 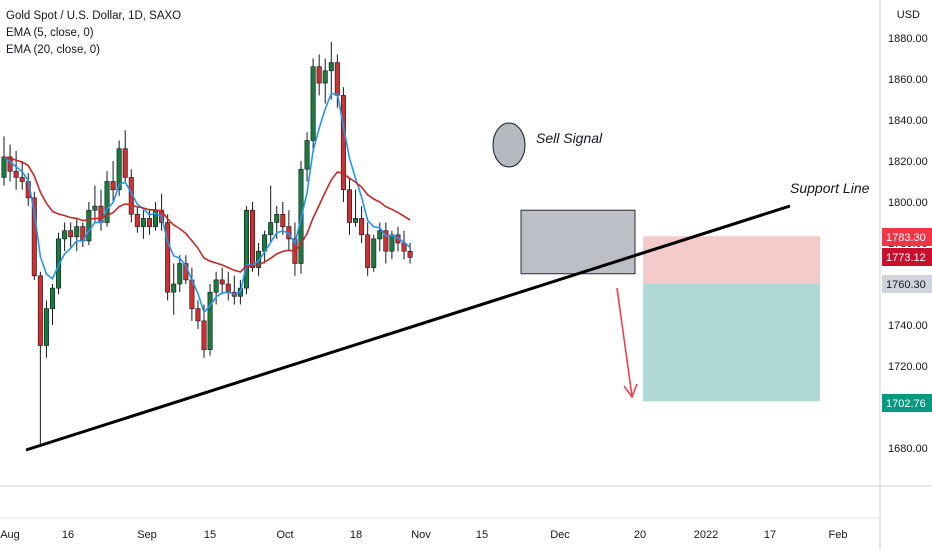 I want to click on ema20-legend: EMA (20, close, 0), so click(x=53, y=50).